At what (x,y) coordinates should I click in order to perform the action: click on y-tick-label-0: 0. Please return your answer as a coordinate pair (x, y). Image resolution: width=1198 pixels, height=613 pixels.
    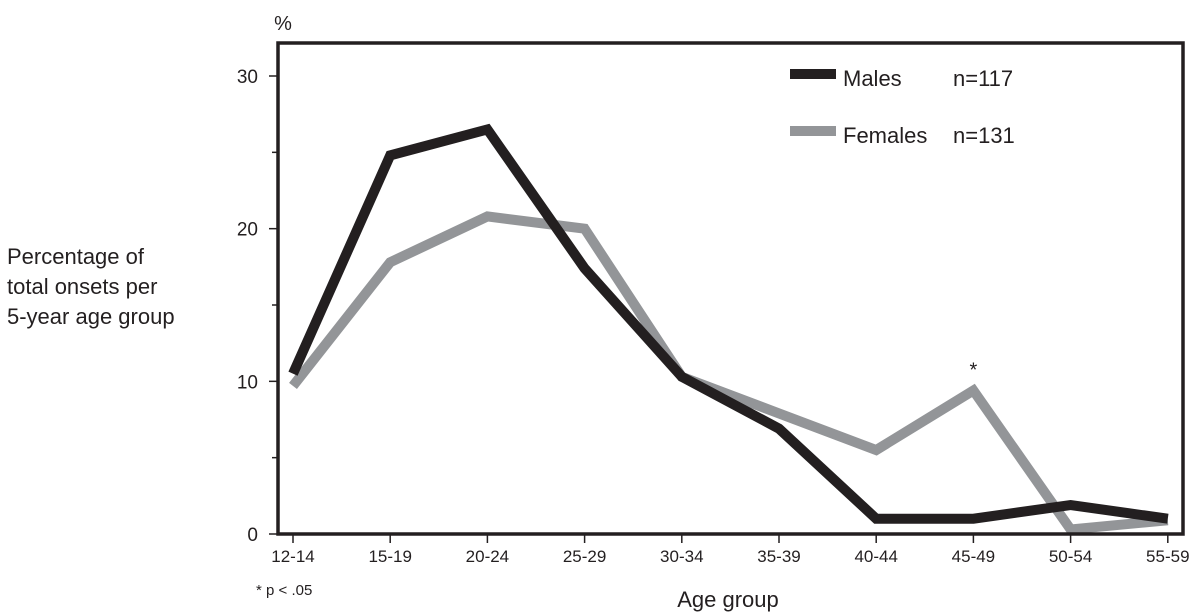
    Looking at the image, I should click on (252, 535).